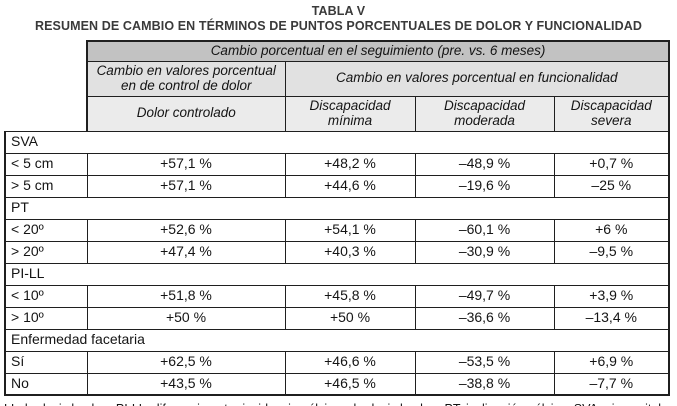  What do you see at coordinates (612, 318) in the screenshot?
I see `data-cell: –13,4 %` at bounding box center [612, 318].